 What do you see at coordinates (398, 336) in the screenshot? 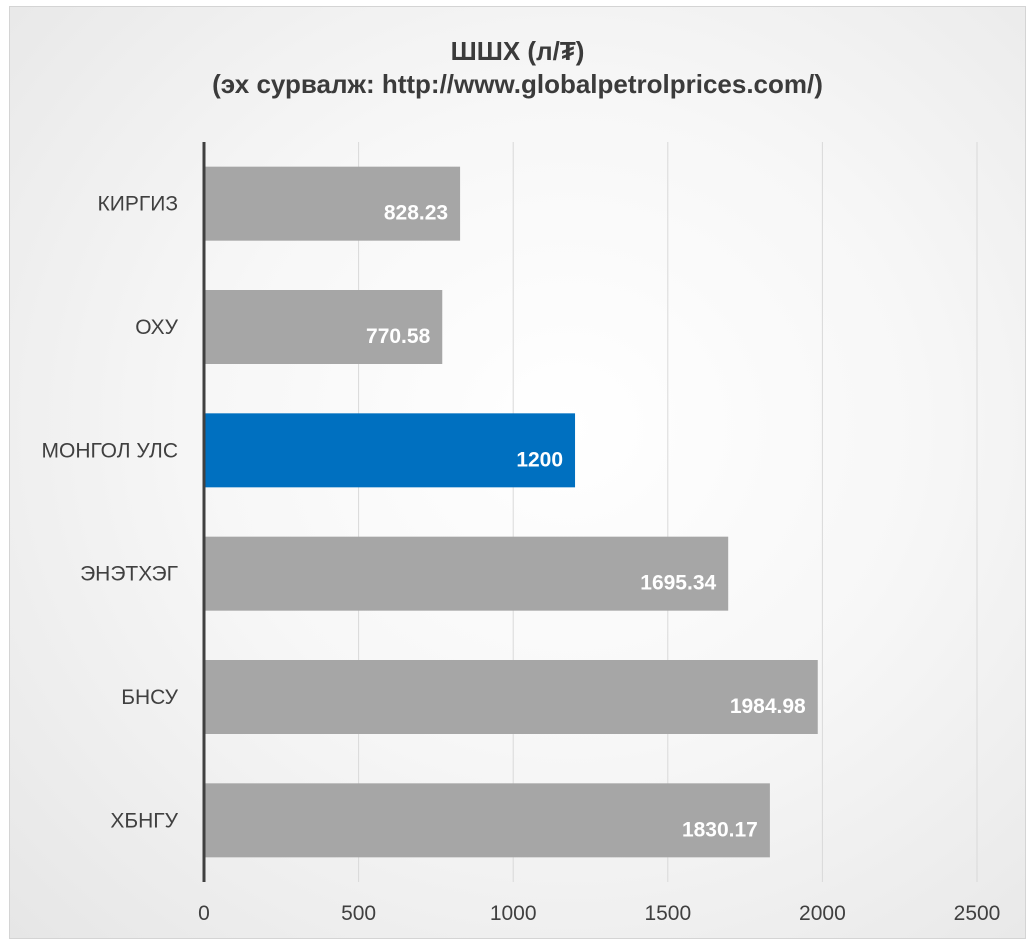
I see `data-label: 770.58` at bounding box center [398, 336].